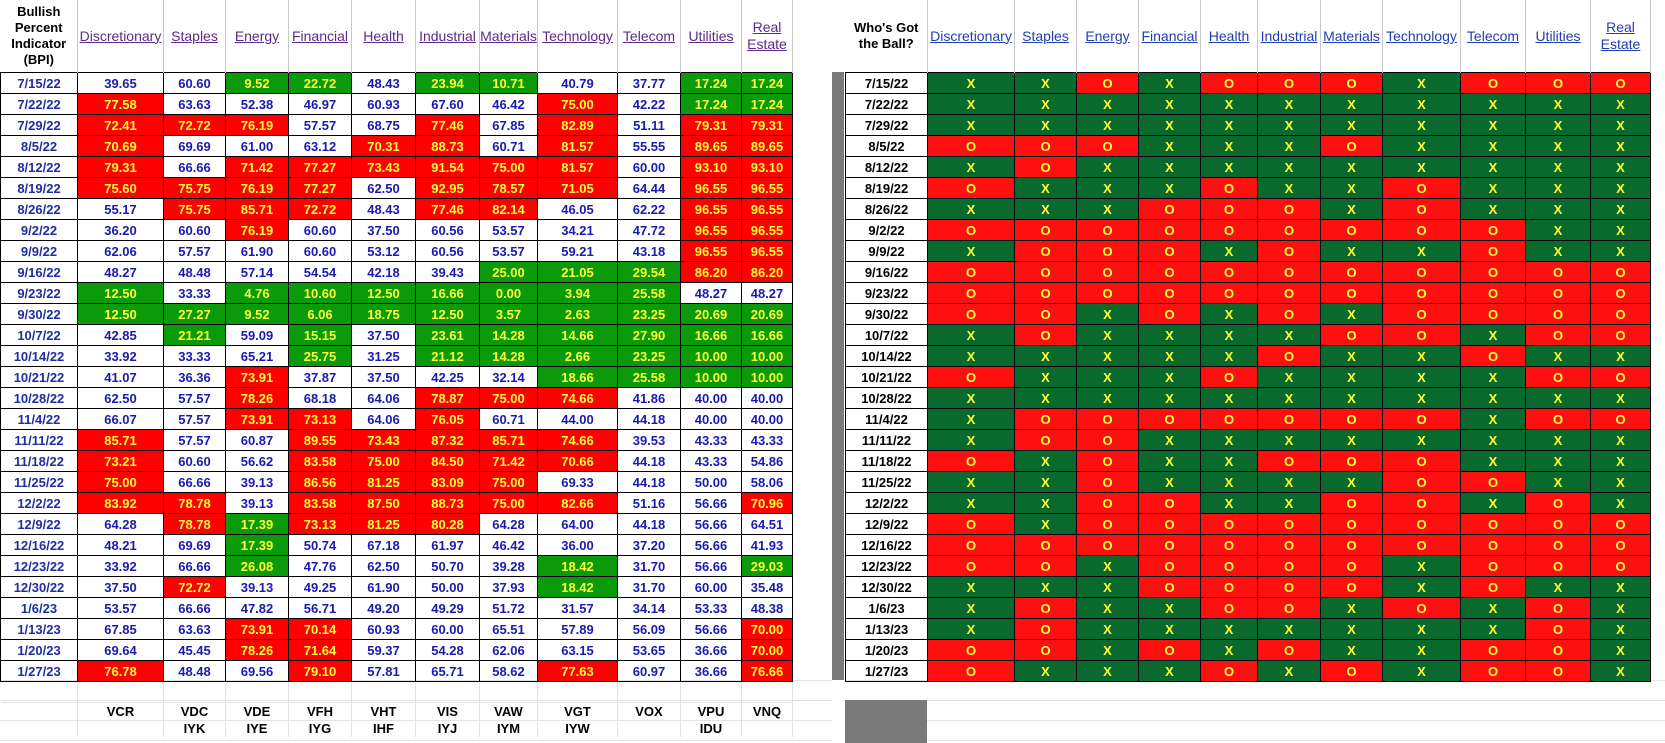 This screenshot has width=1665, height=743. I want to click on date-cell: 9/9/22, so click(886, 251).